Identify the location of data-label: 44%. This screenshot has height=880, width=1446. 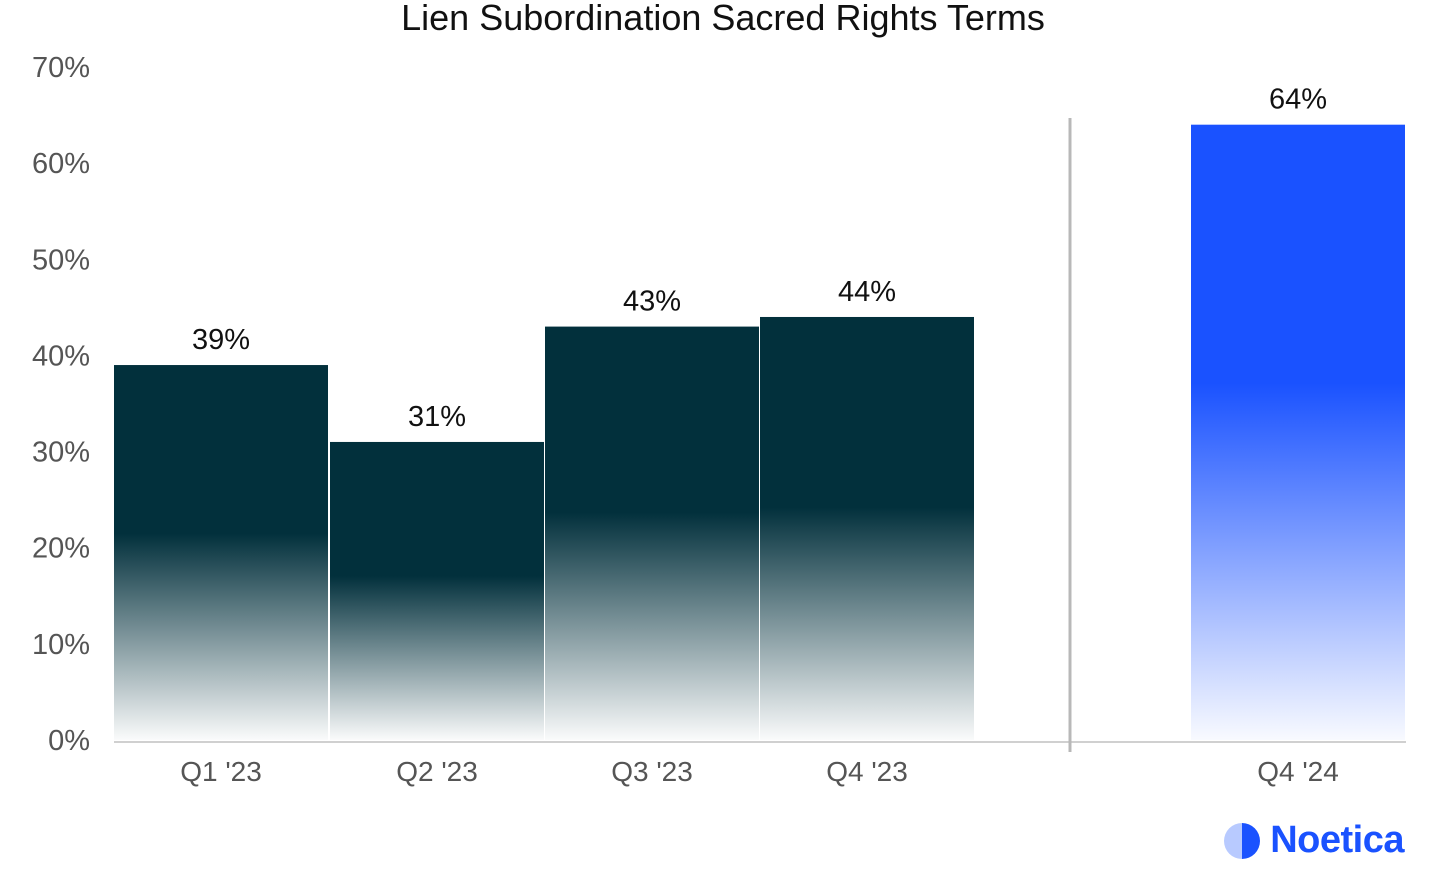
(867, 292).